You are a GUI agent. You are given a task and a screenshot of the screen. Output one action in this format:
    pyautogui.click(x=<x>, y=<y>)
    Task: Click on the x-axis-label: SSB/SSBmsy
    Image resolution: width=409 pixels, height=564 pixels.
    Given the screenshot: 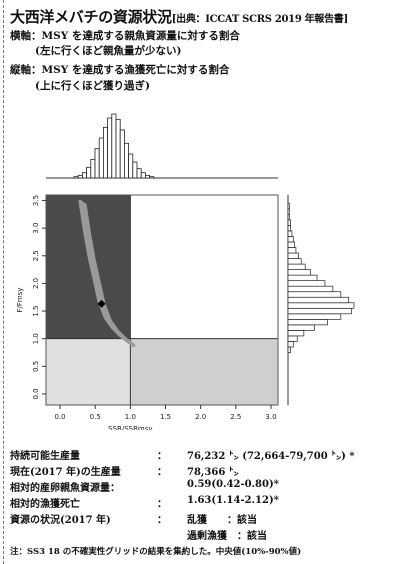 What is the action you would take?
    pyautogui.click(x=130, y=427)
    